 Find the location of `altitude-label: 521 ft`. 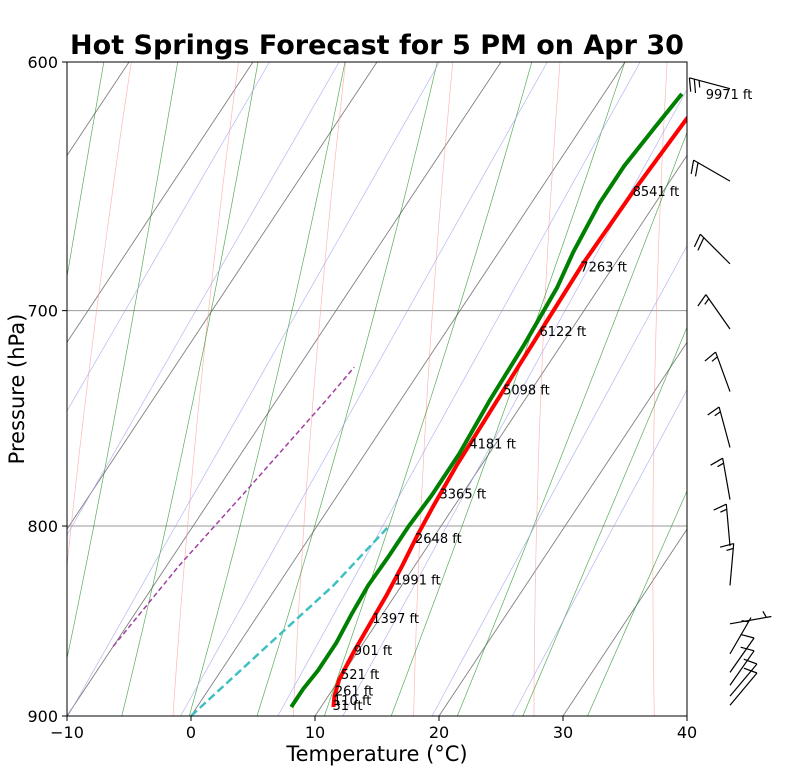

altitude-label: 521 ft is located at coordinates (360, 675).